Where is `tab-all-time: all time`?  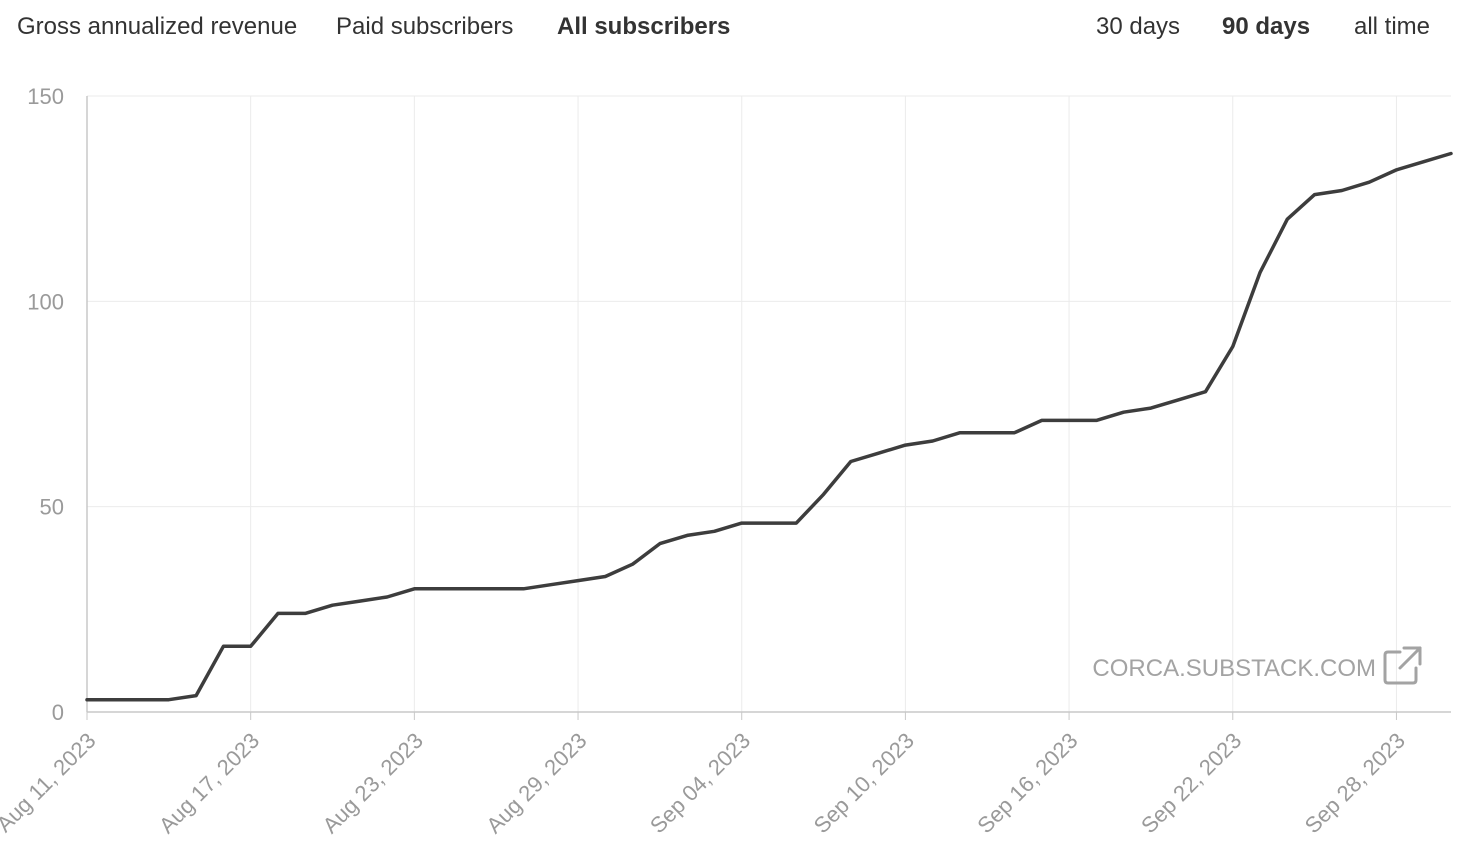 tab-all-time: all time is located at coordinates (1392, 26).